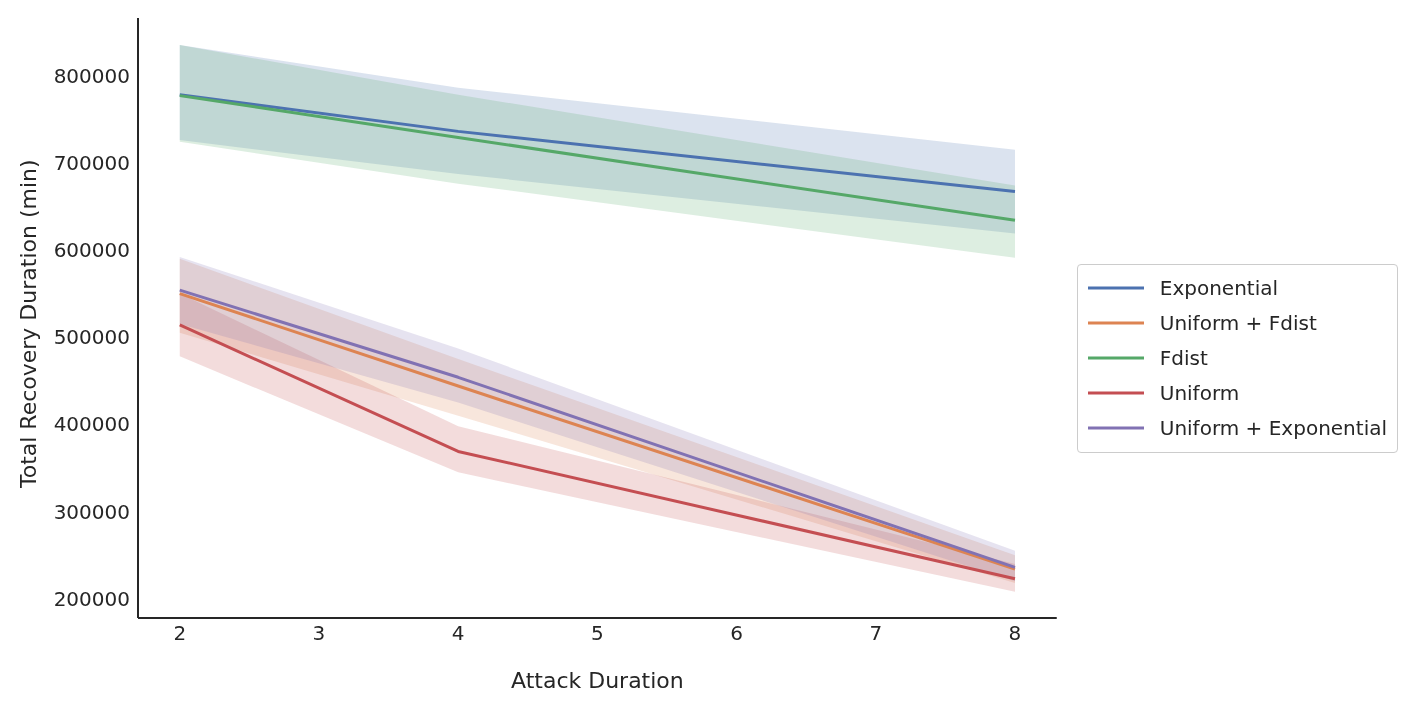 The height and width of the screenshot is (713, 1411). I want to click on y-tick-label: 400000, so click(91, 424).